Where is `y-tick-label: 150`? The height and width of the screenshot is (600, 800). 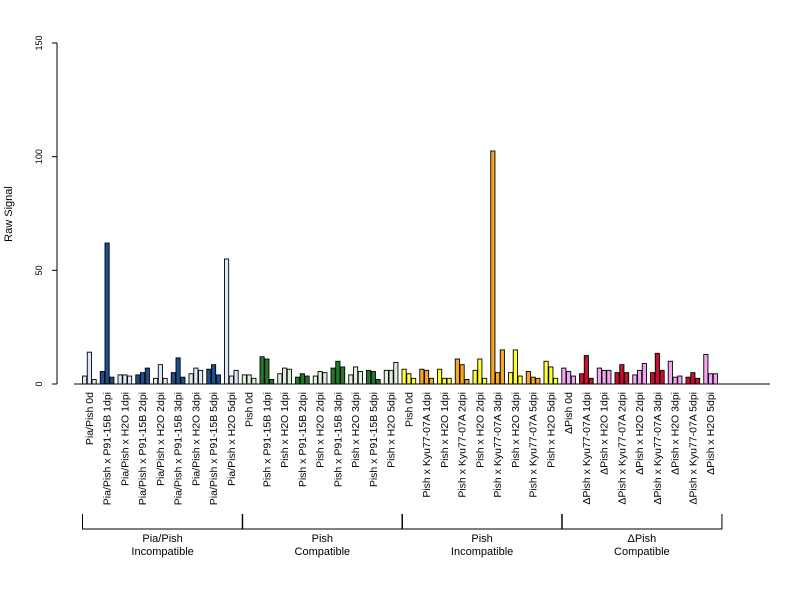
y-tick-label: 150 is located at coordinates (39, 42).